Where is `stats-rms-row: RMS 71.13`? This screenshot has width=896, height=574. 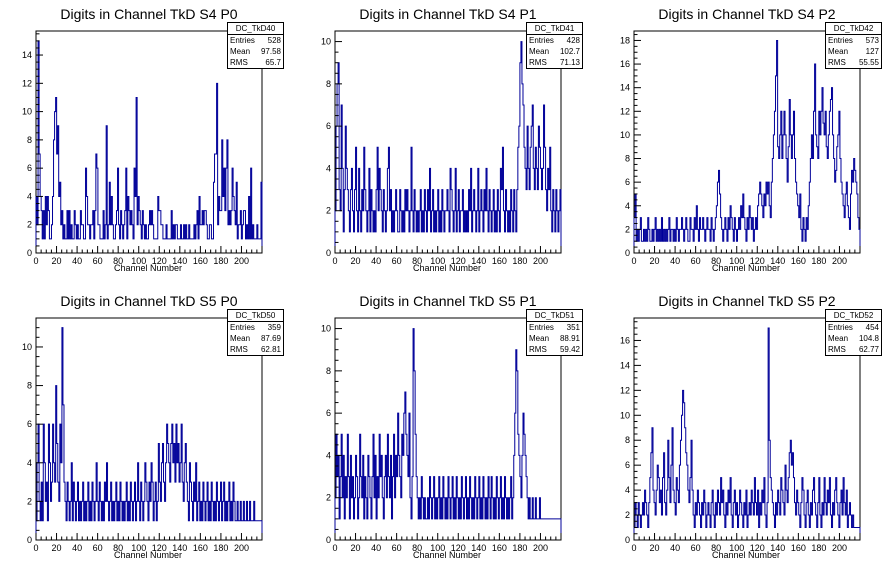
stats-rms-row: RMS 71.13 is located at coordinates (554, 62).